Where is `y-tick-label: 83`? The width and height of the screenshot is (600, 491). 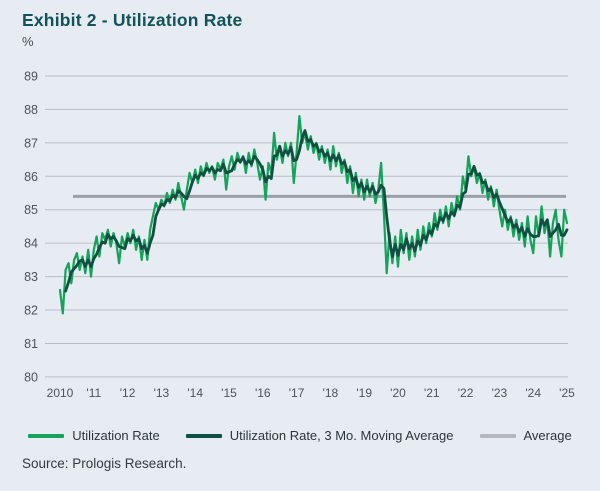
y-tick-label: 83 is located at coordinates (31, 277).